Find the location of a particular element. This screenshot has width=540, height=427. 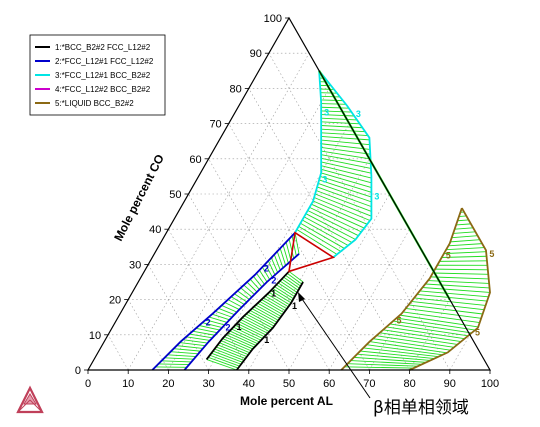

y-tick-label: 50 is located at coordinates (175, 195).